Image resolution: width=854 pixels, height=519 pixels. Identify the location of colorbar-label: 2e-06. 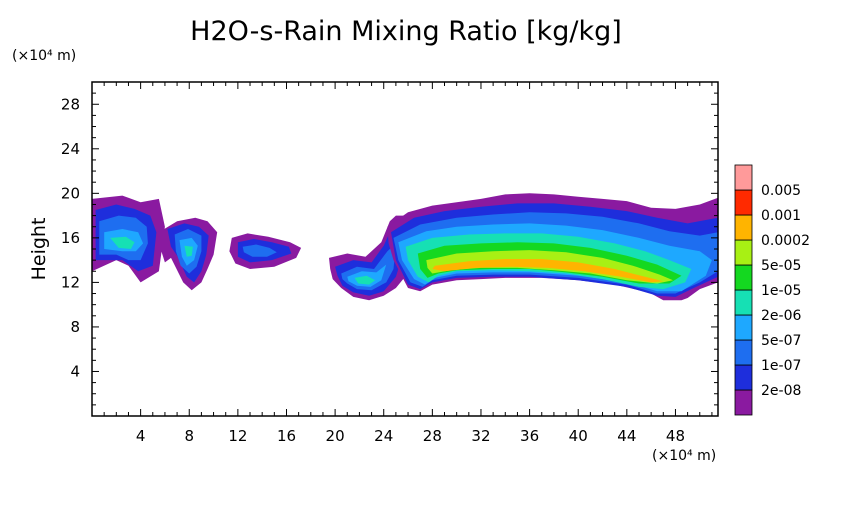
(781, 316).